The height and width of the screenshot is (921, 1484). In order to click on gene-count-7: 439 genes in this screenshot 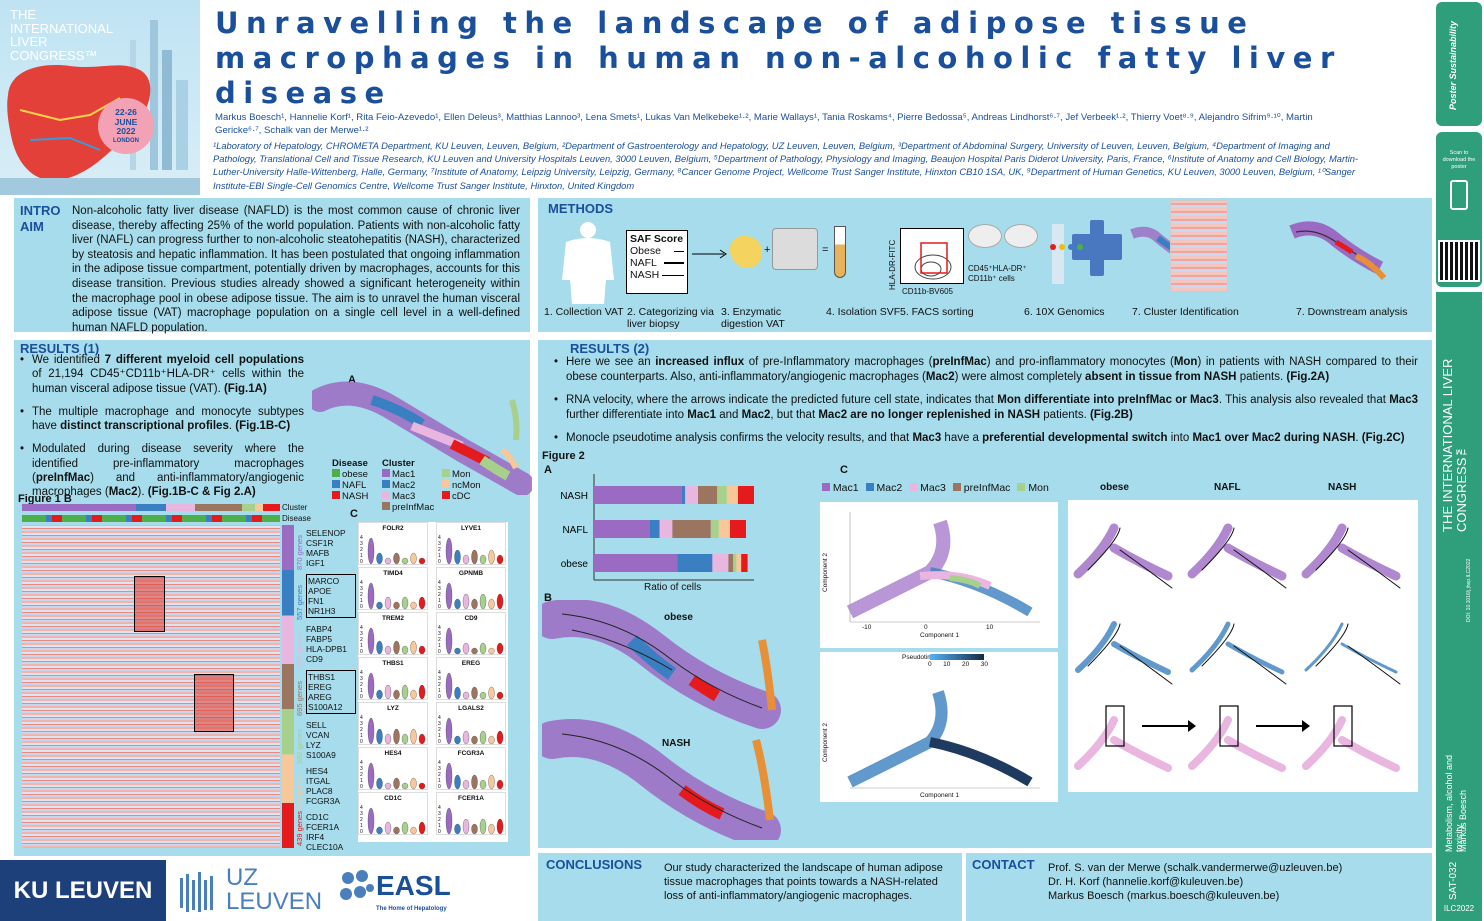, I will do `click(299, 828)`.